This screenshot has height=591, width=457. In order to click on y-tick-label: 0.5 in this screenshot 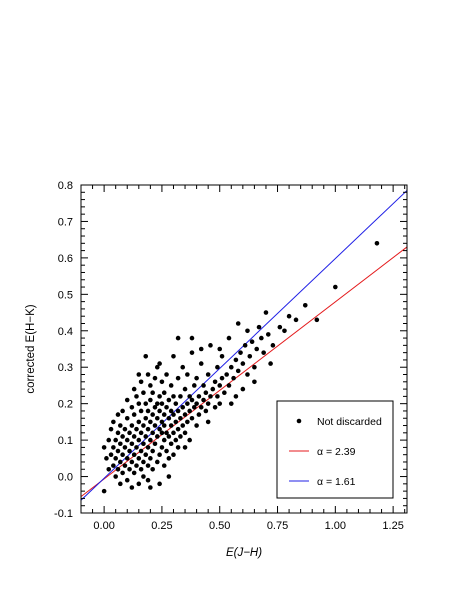, I will do `click(65, 295)`.